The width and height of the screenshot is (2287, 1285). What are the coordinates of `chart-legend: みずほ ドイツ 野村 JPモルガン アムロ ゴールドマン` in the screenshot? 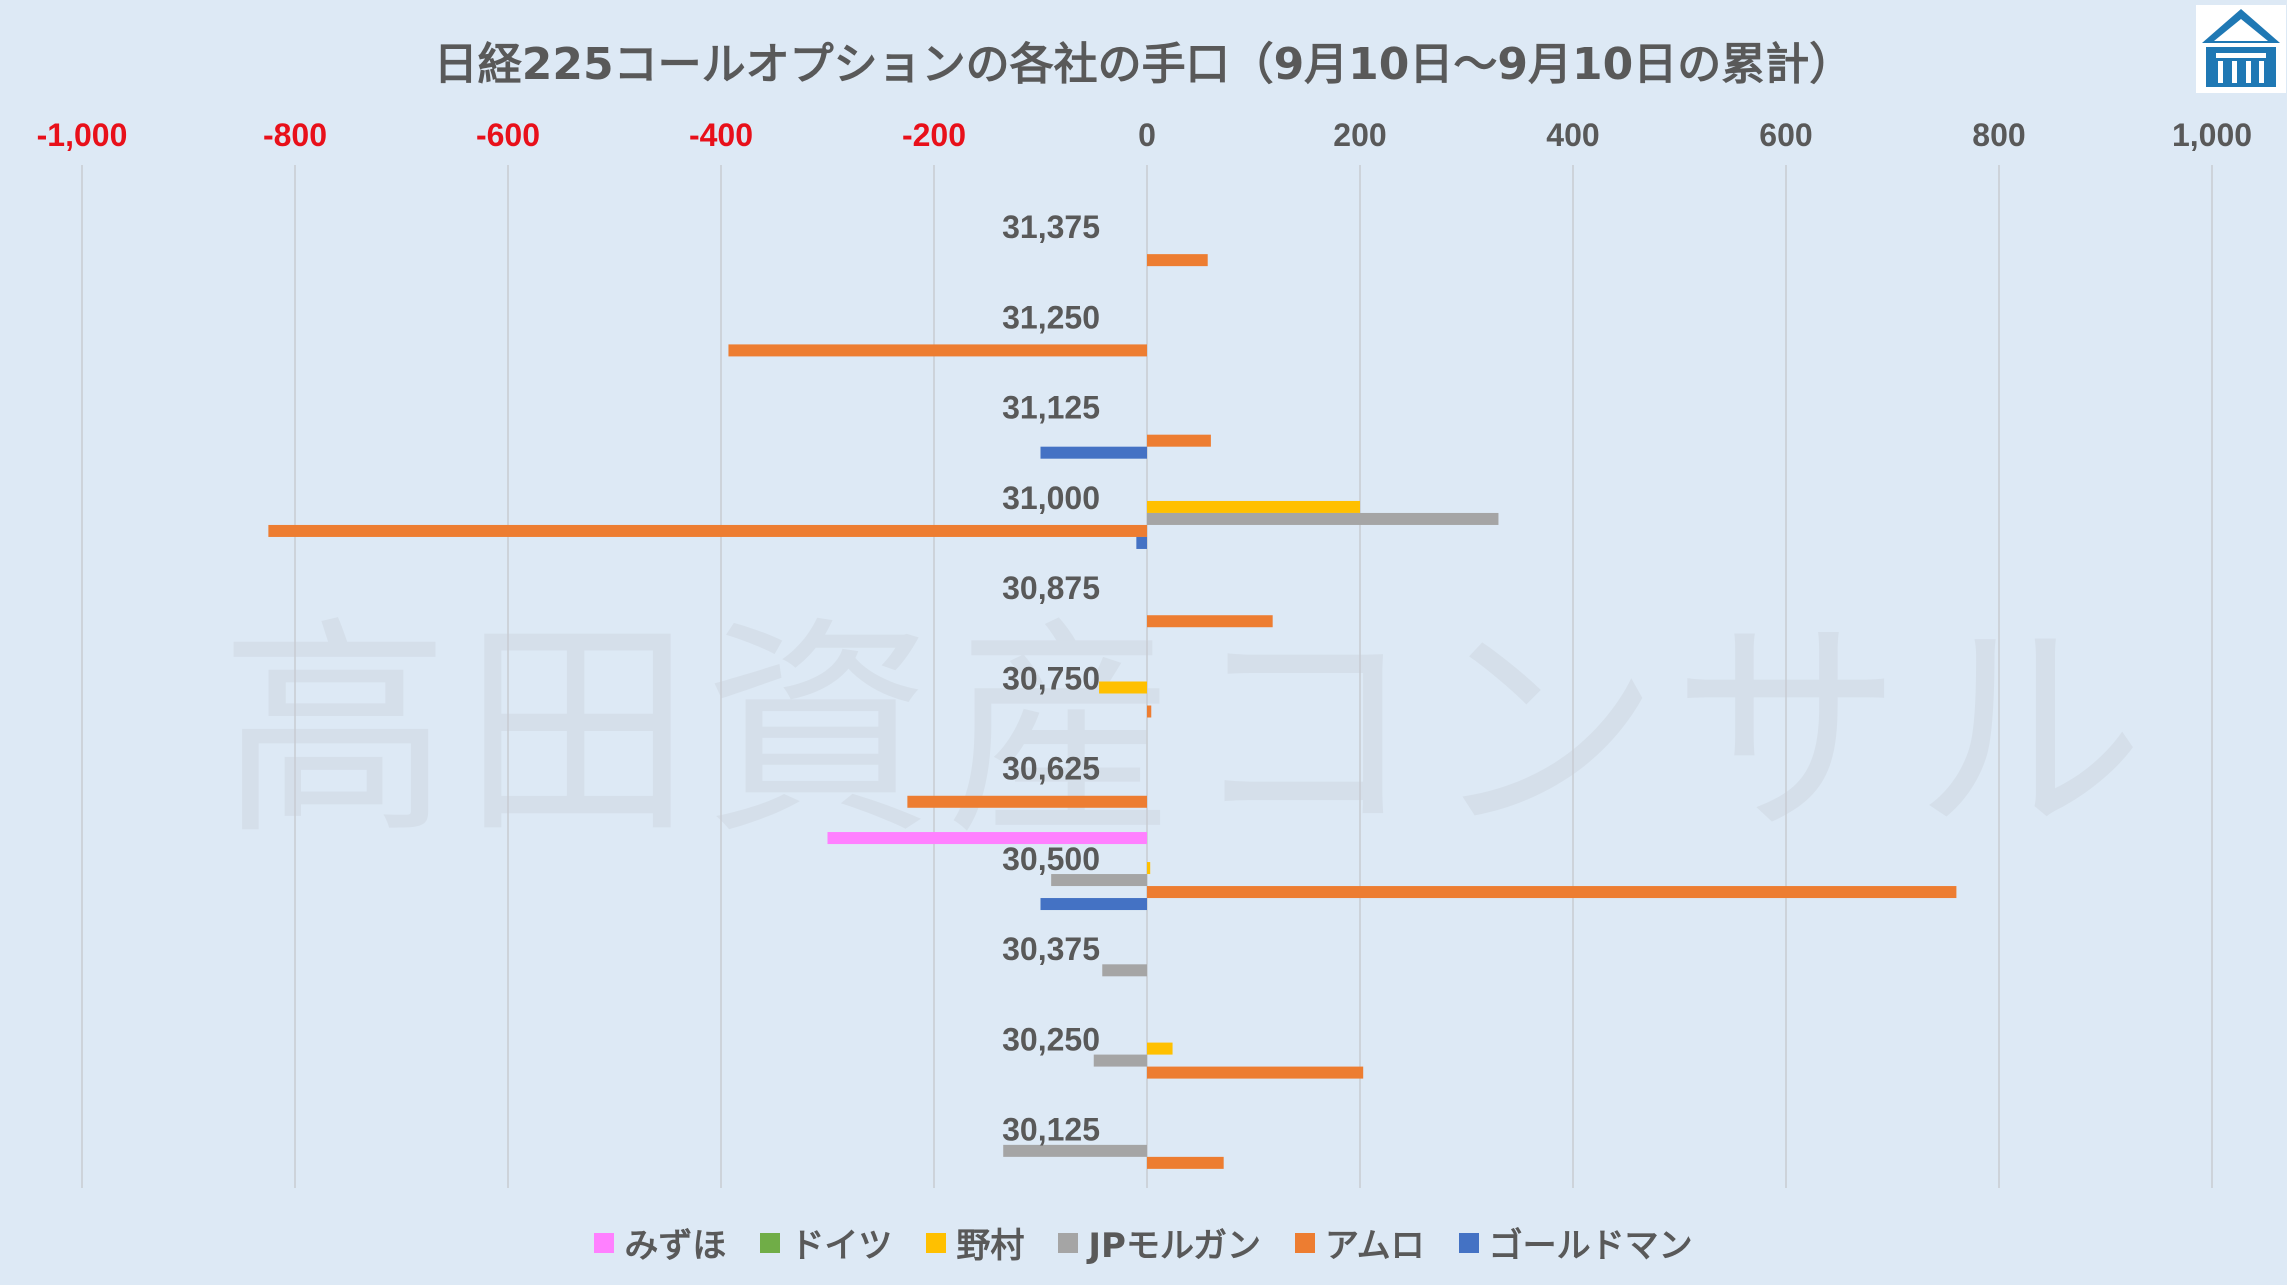 It's located at (1143, 1242).